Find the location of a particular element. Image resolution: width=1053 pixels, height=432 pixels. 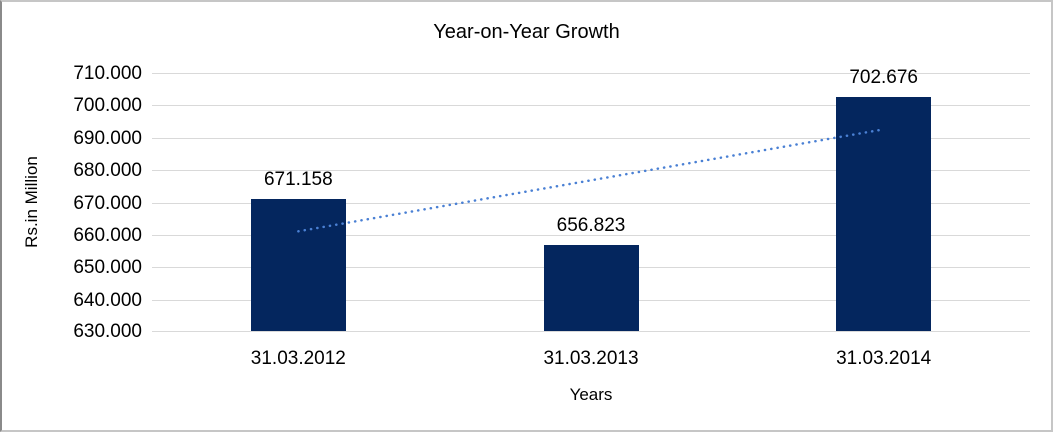

x-category-label: 31.03.2013 is located at coordinates (591, 358).